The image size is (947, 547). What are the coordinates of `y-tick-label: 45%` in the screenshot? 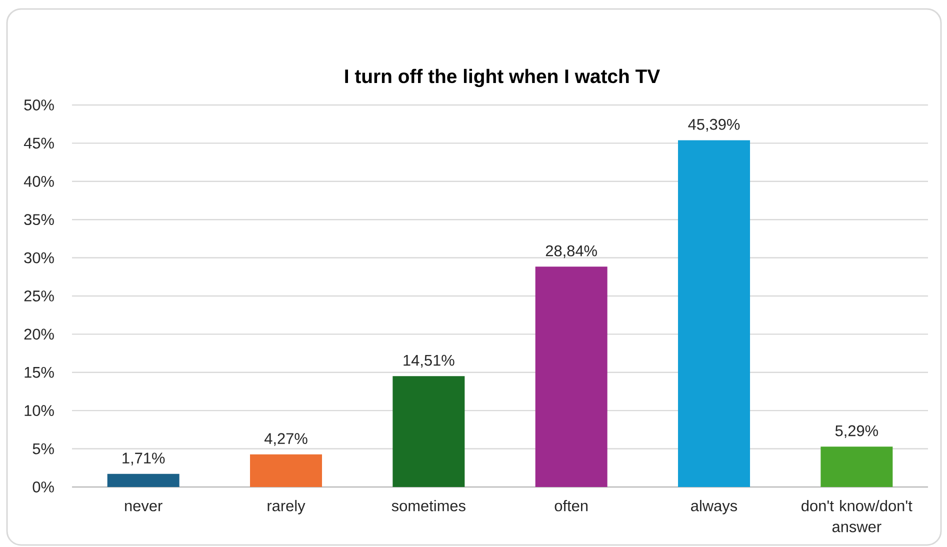 It's located at (39, 143).